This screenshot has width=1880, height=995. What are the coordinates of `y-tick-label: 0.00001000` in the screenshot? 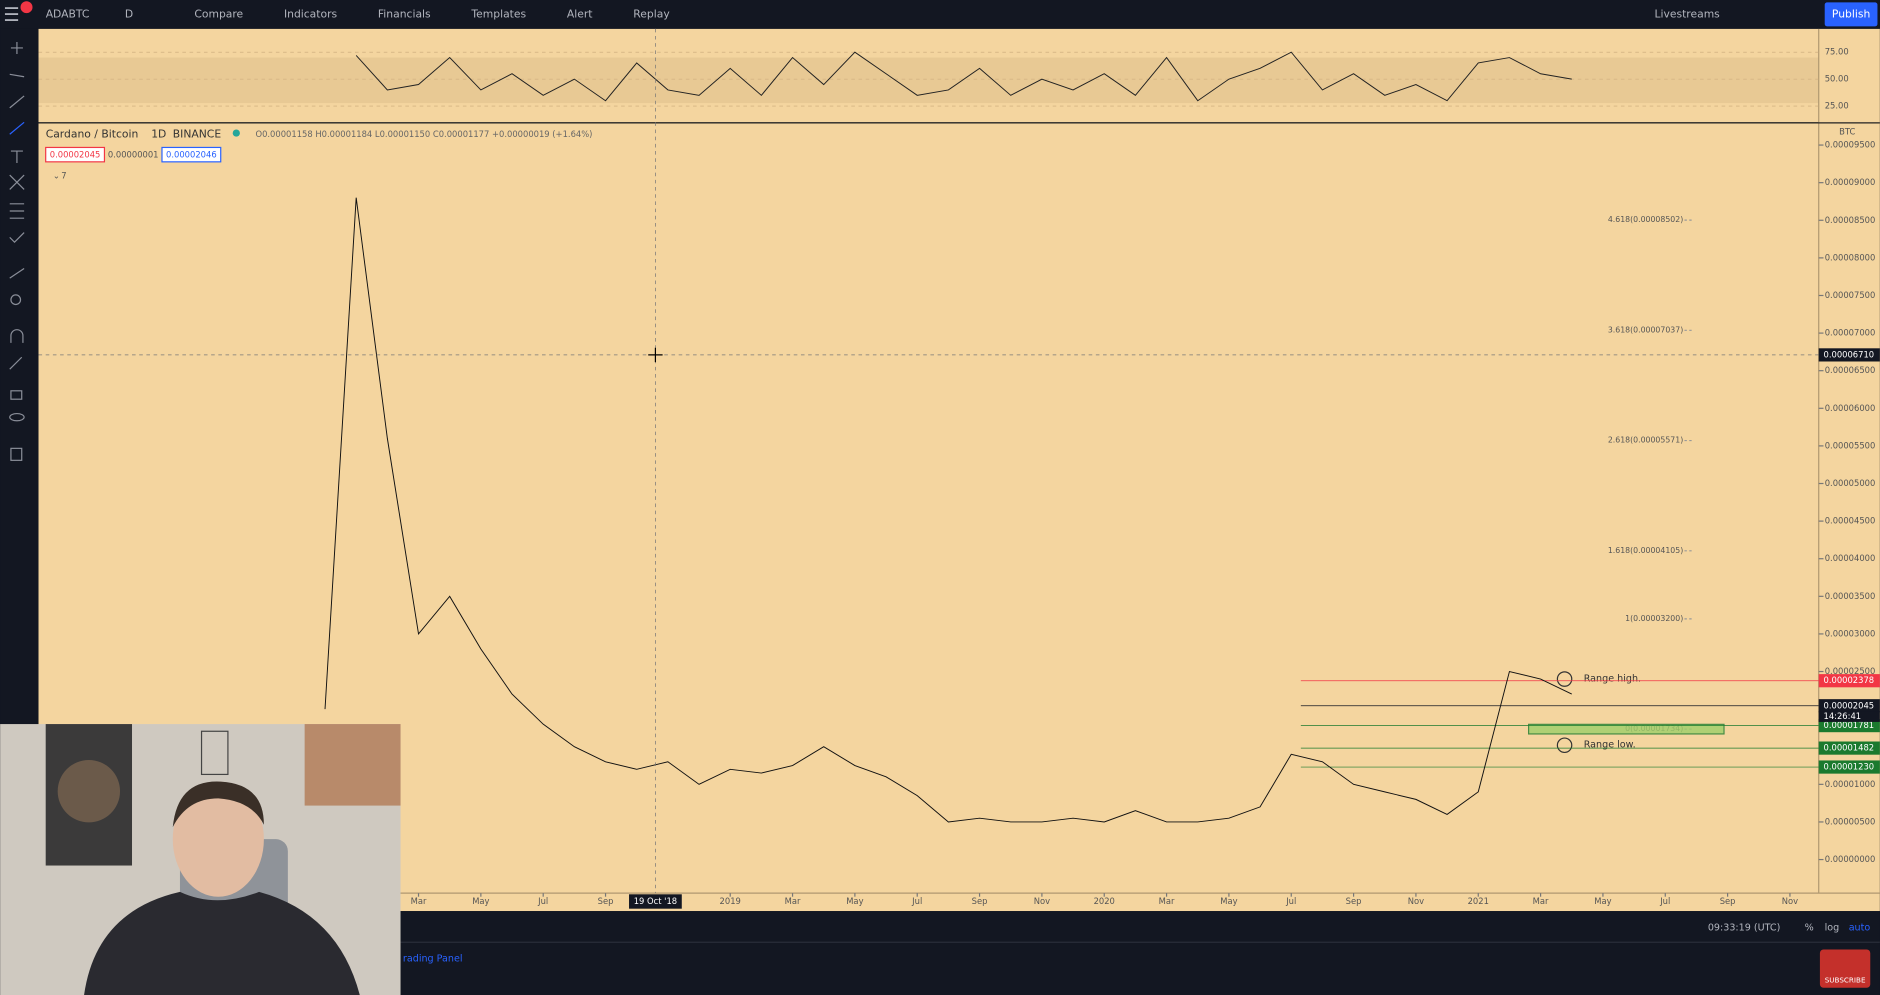 It's located at (1850, 784).